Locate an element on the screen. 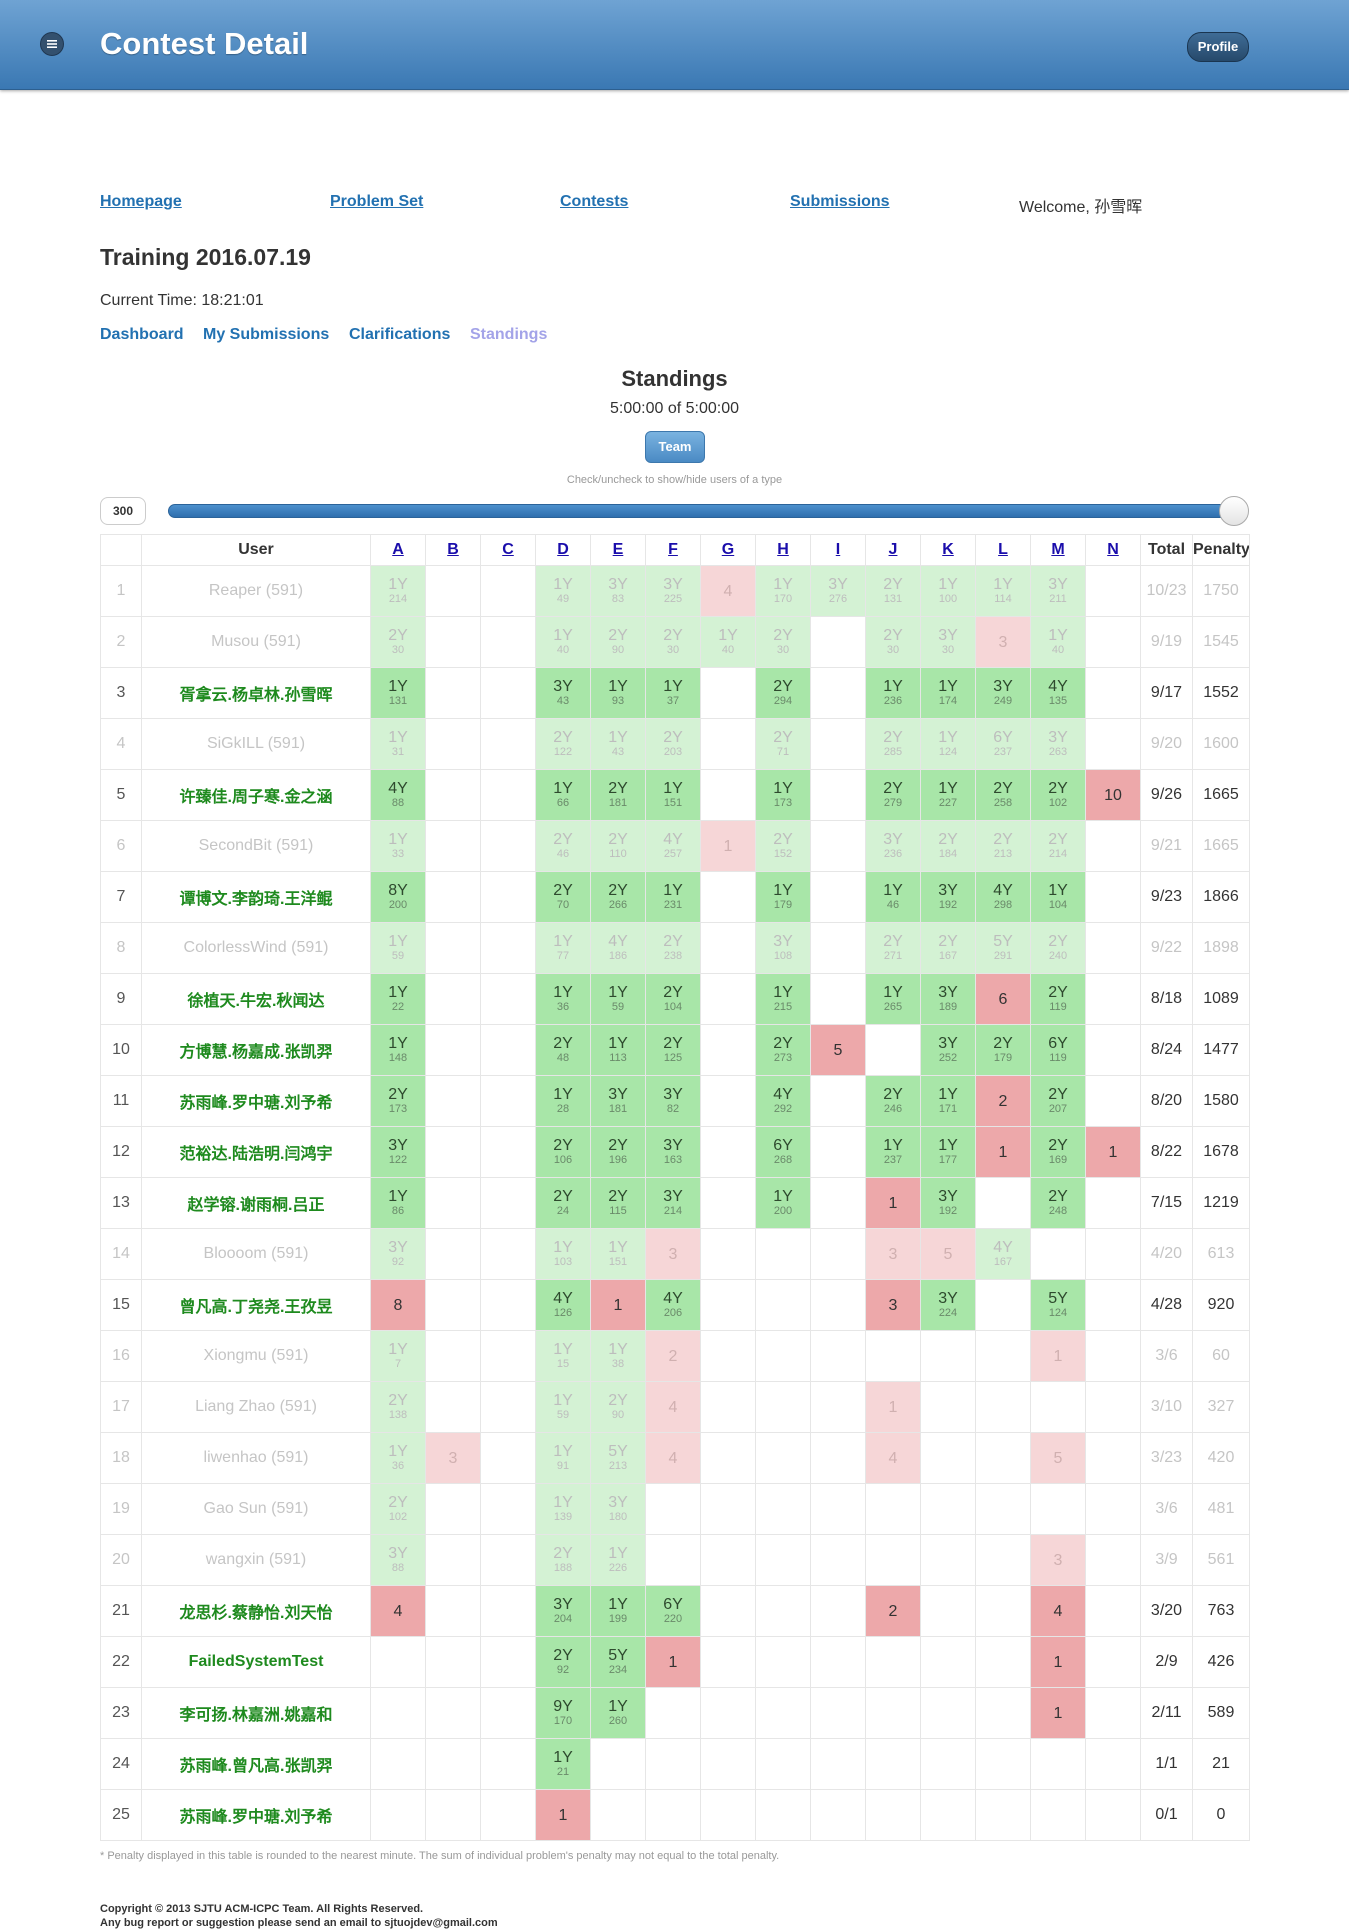 The image size is (1349, 1930). problem-link-k: K is located at coordinates (948, 549).